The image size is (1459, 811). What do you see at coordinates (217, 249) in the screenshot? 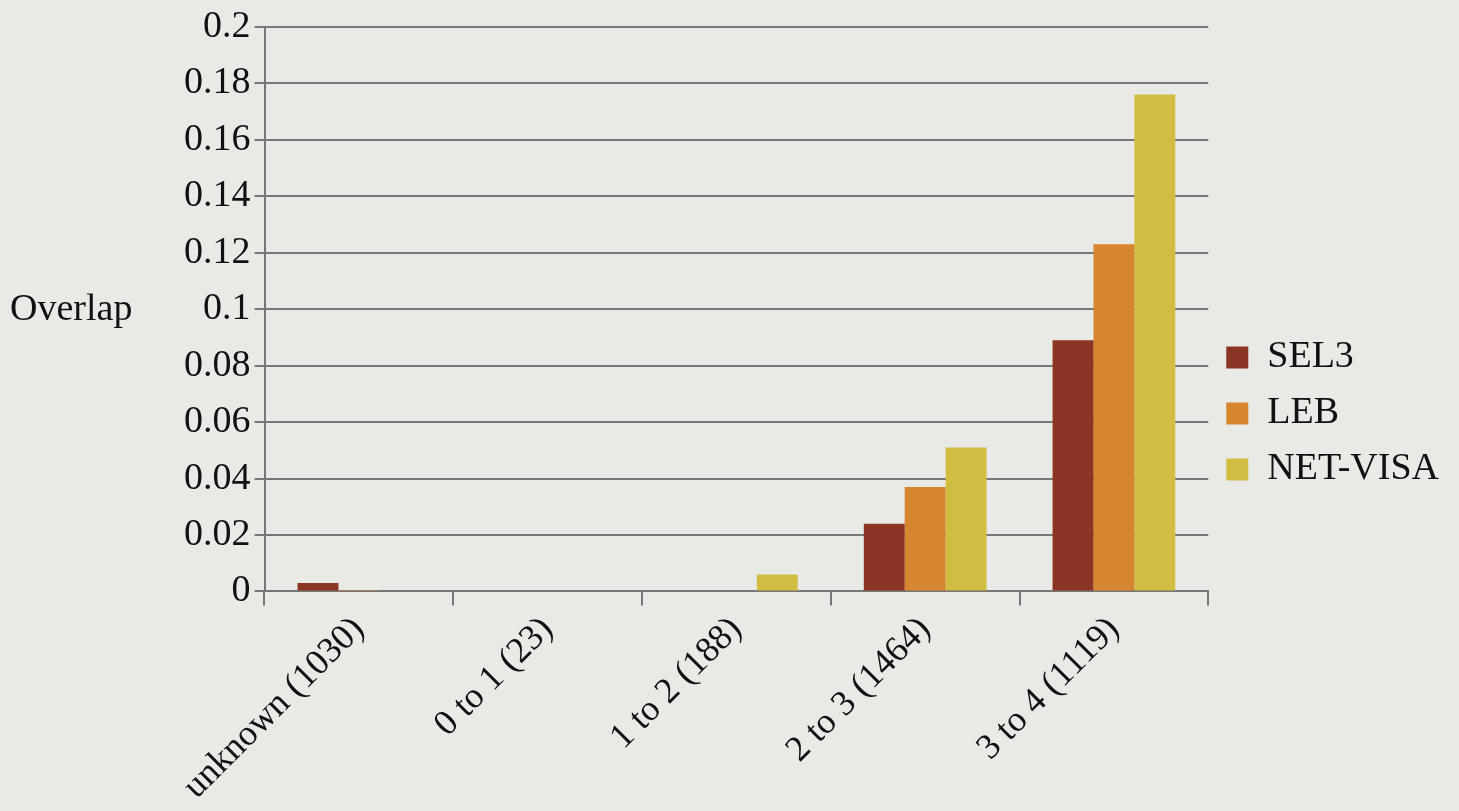
I see `y-tick-label: 0.12` at bounding box center [217, 249].